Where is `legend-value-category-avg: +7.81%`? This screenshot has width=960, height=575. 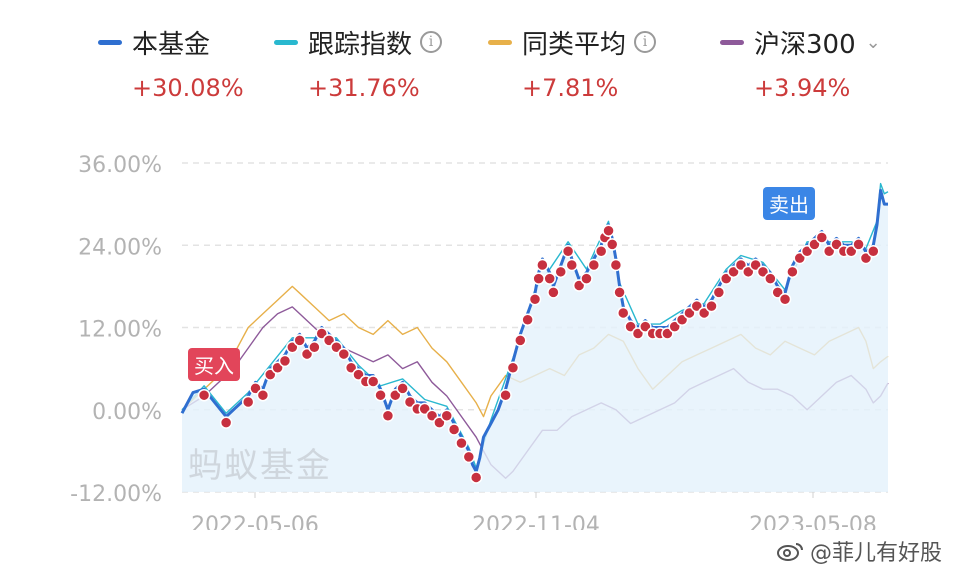 legend-value-category-avg: +7.81% is located at coordinates (570, 88).